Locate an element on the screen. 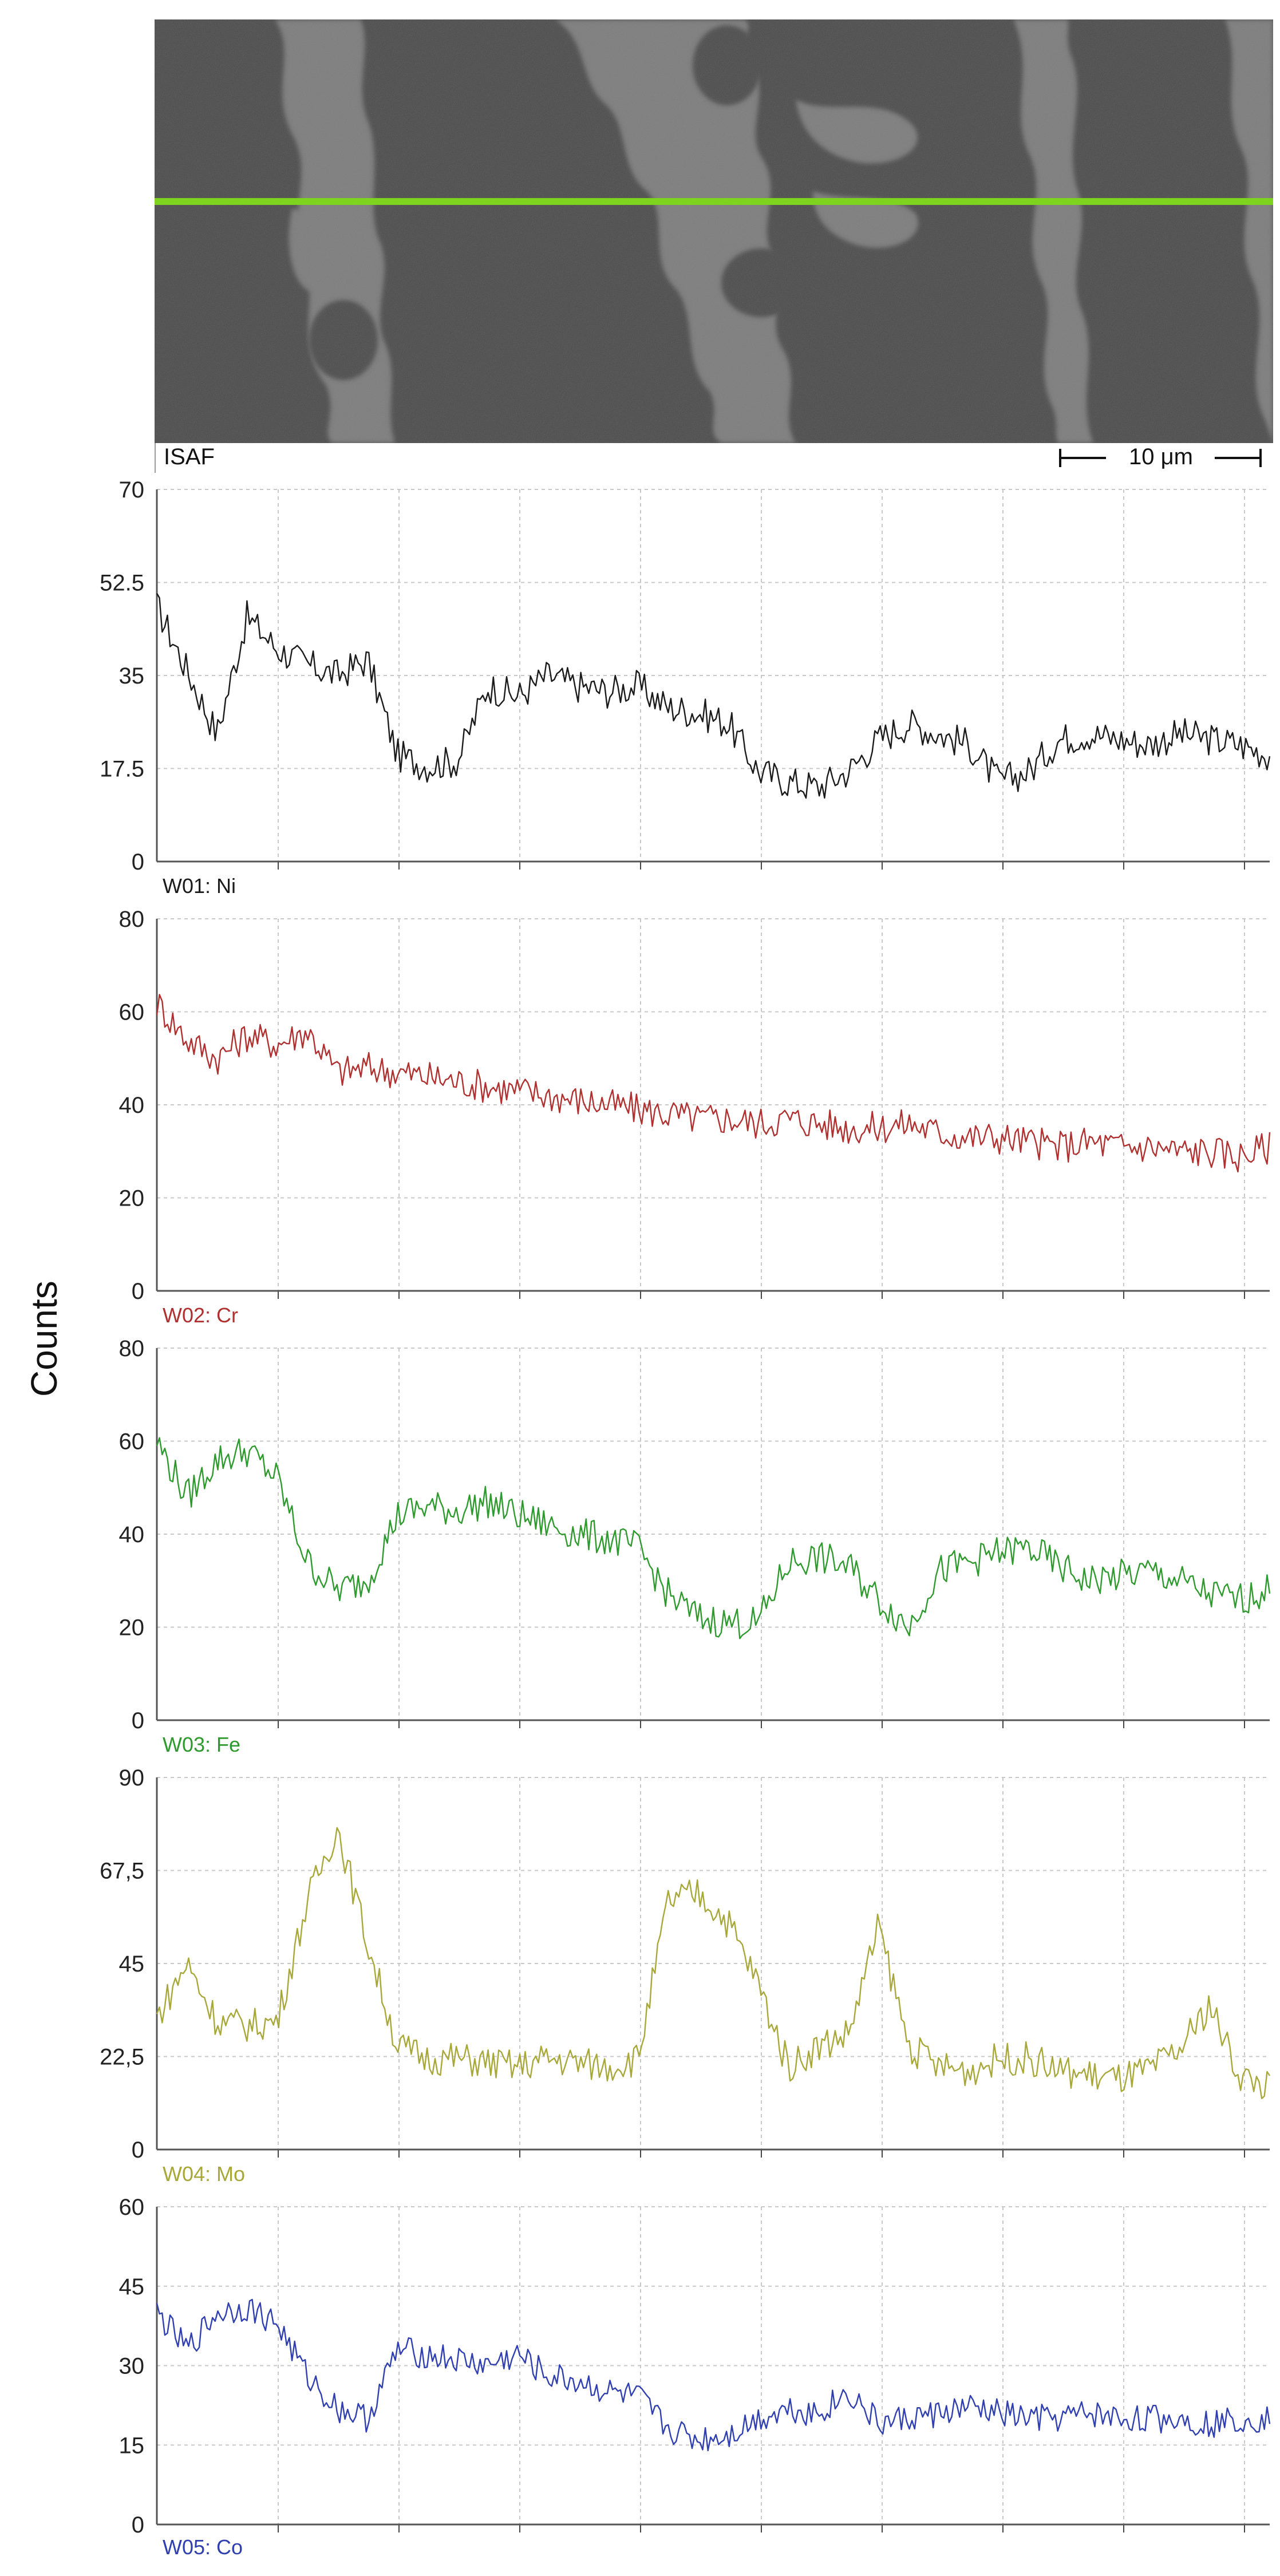  sem-micrograph is located at coordinates (714, 231).